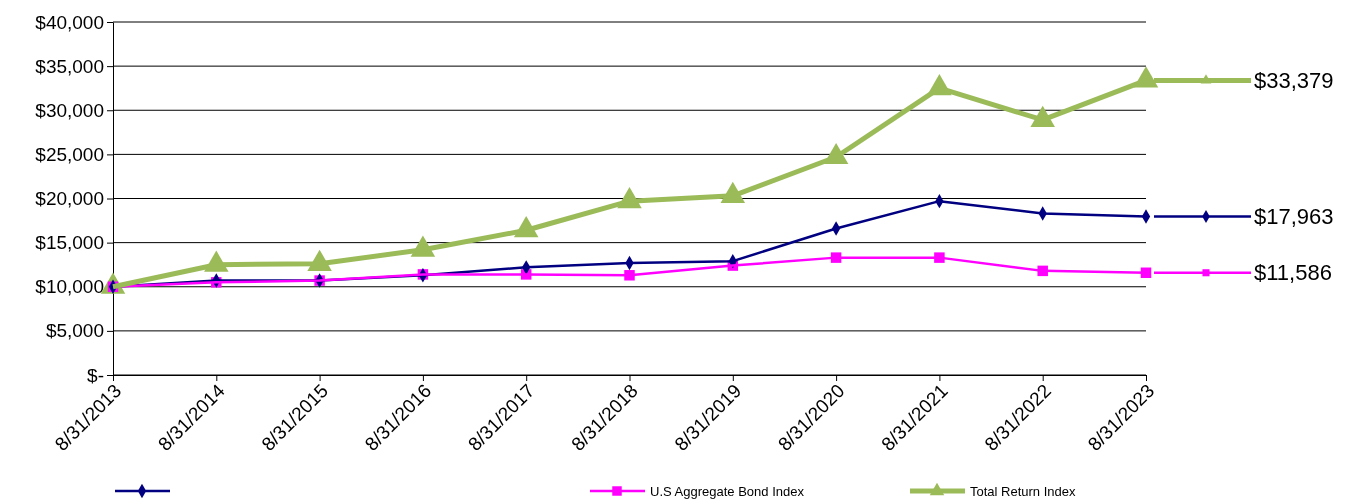  What do you see at coordinates (69, 110) in the screenshot?
I see `y-tick-label: $30,000` at bounding box center [69, 110].